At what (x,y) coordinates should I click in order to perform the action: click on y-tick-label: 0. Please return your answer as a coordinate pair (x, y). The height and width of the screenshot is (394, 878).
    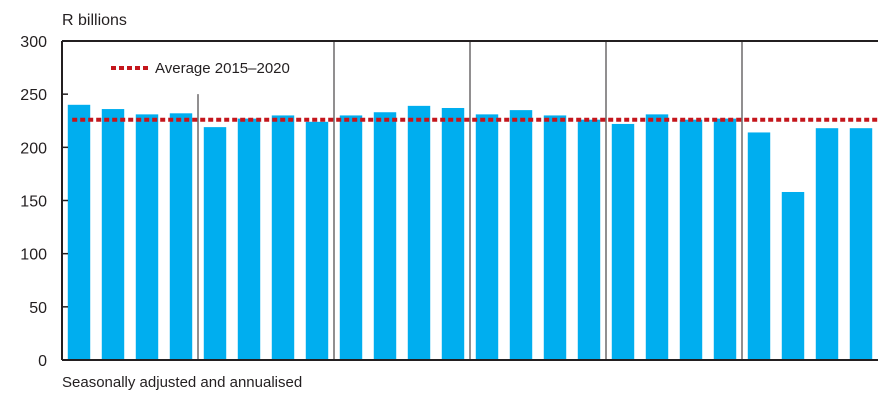
    Looking at the image, I should click on (42, 361).